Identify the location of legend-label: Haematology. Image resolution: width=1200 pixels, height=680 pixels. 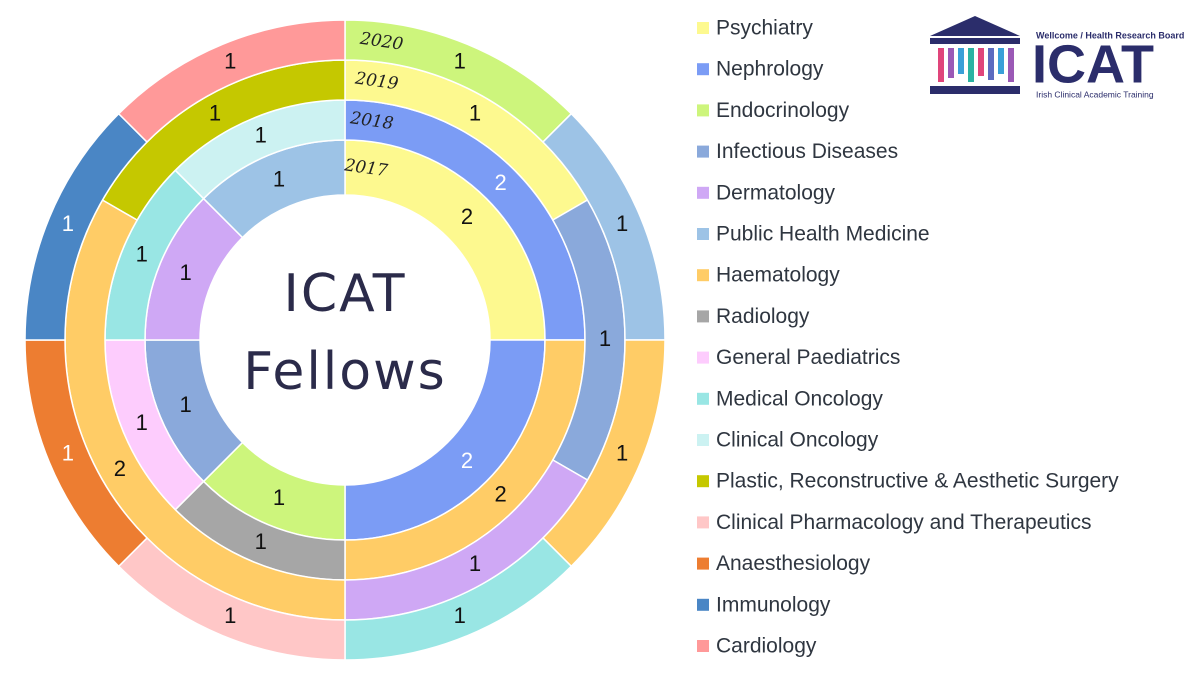
(778, 275).